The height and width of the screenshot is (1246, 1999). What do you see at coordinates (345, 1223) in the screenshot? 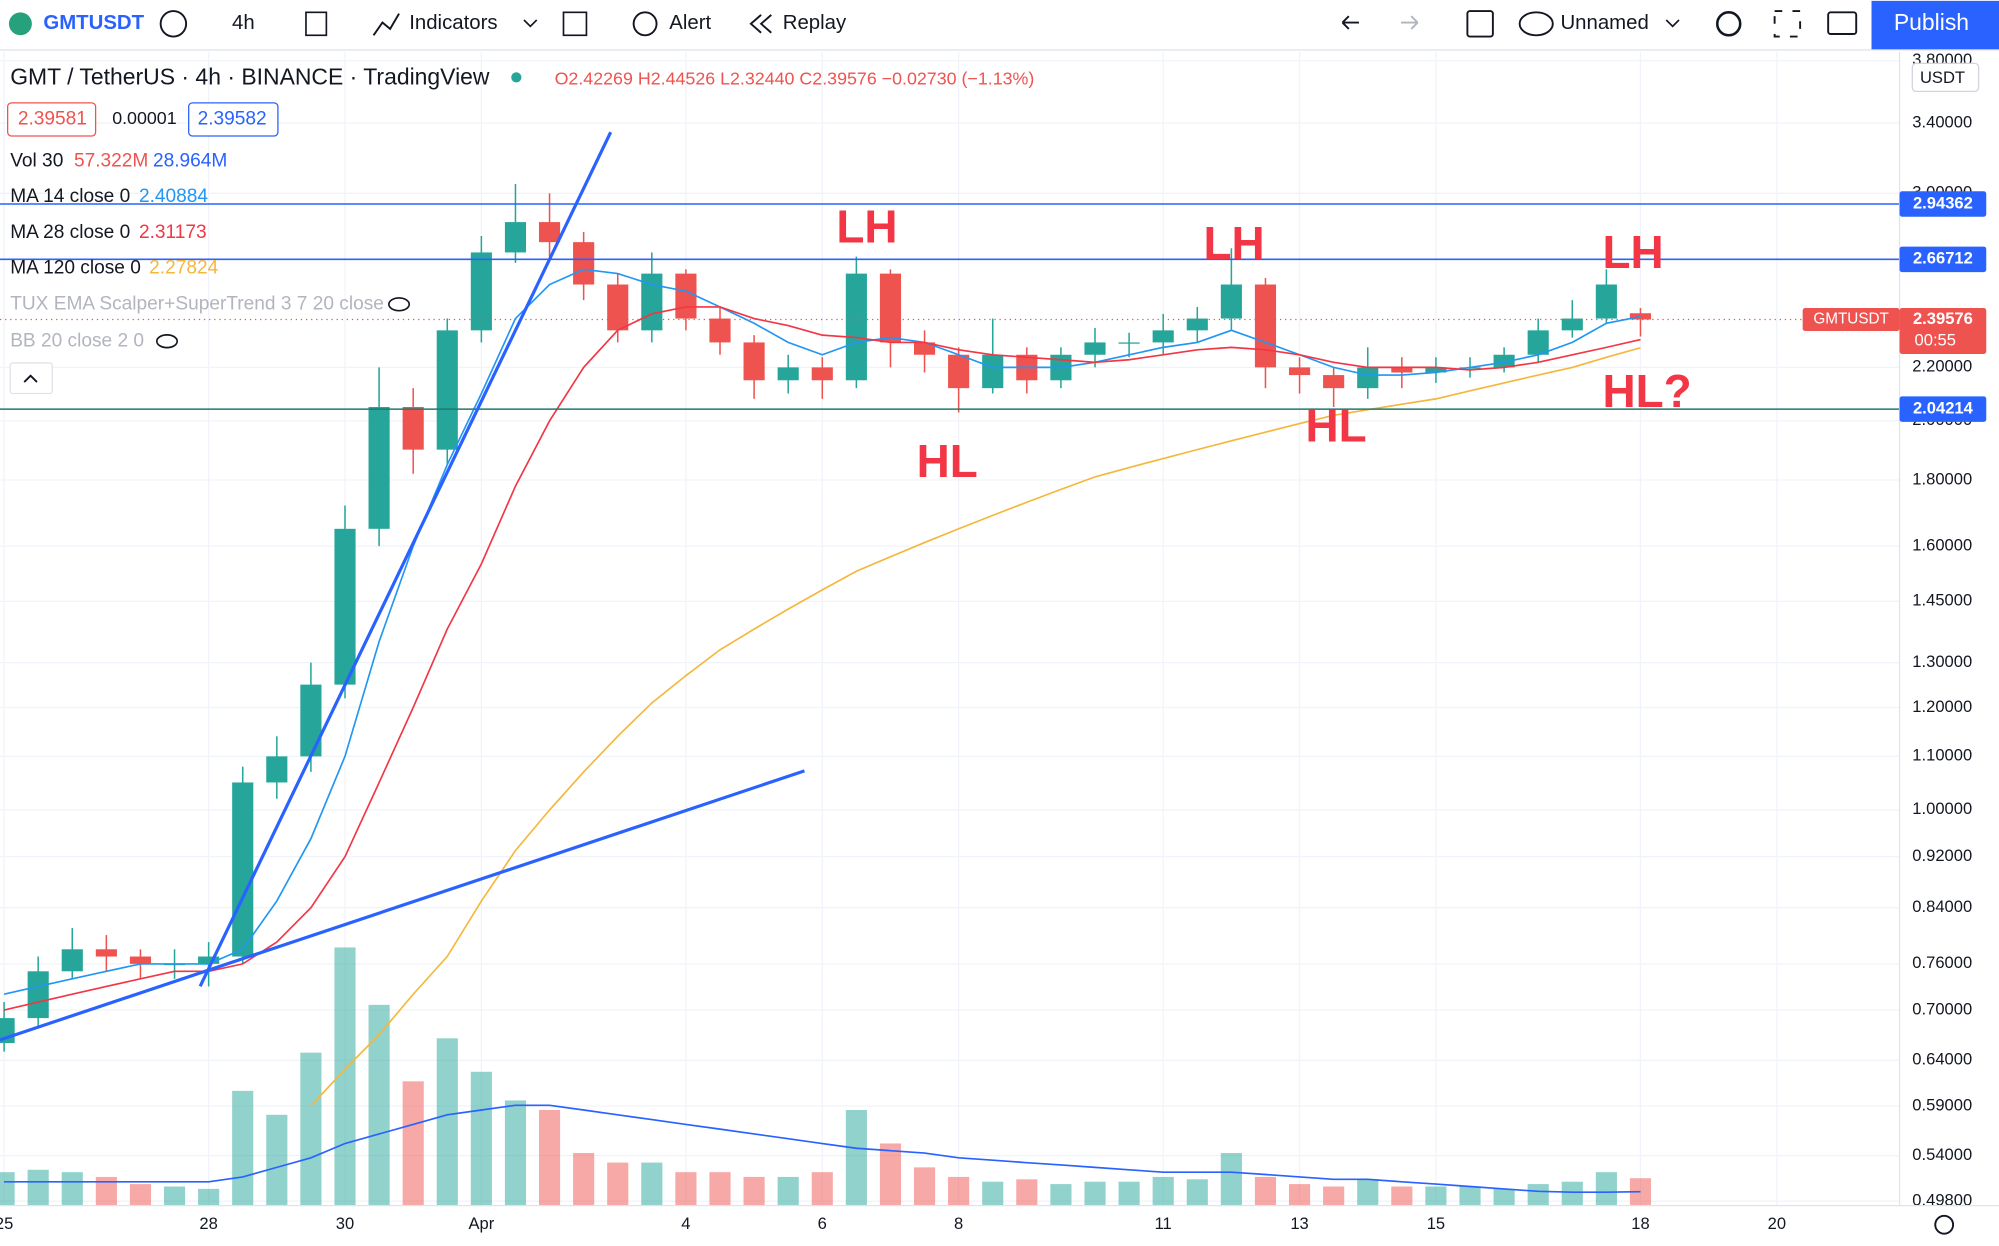
I see `x-tick-label: 30` at bounding box center [345, 1223].